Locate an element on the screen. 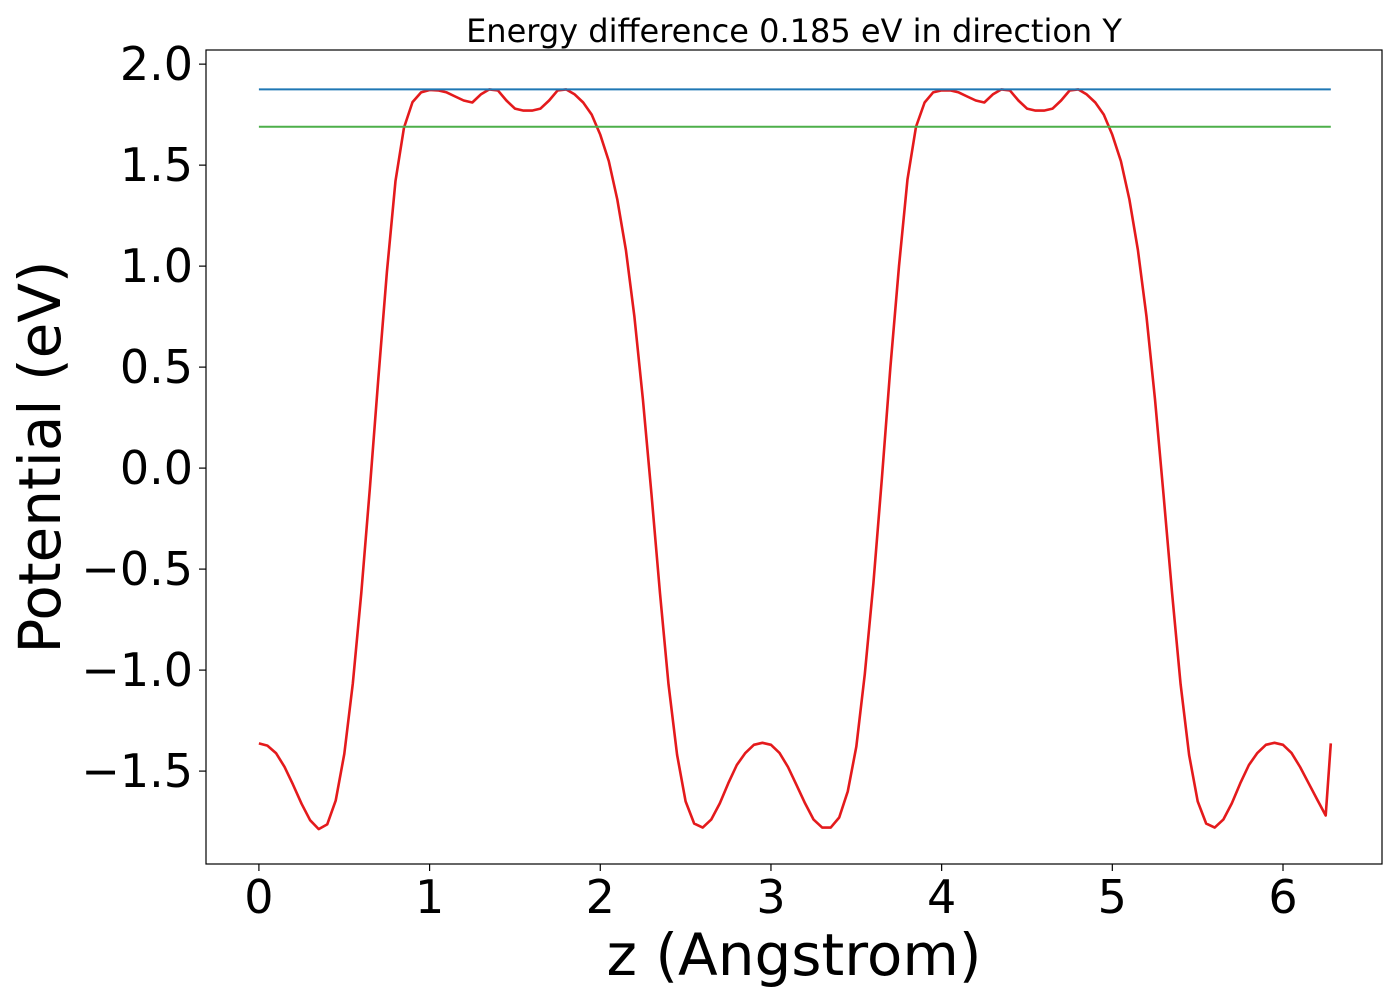 This screenshot has width=1400, height=1000. x-axis-label: z (Angstrom) is located at coordinates (794, 955).